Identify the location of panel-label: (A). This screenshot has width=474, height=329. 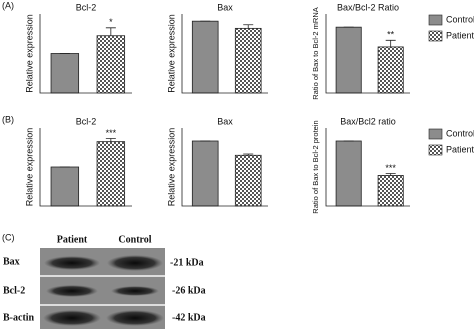
(8, 5).